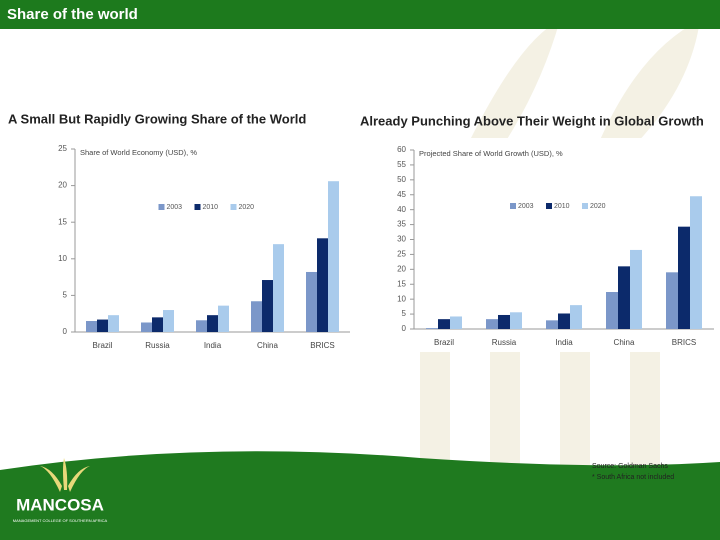  What do you see at coordinates (401, 224) in the screenshot?
I see `y-tick-label: 35` at bounding box center [401, 224].